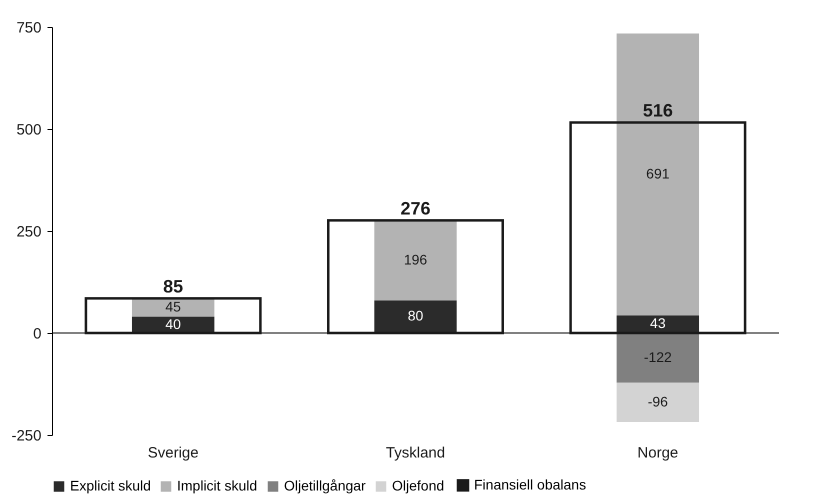 Image resolution: width=819 pixels, height=504 pixels. I want to click on y-tick-label: 750, so click(29, 28).